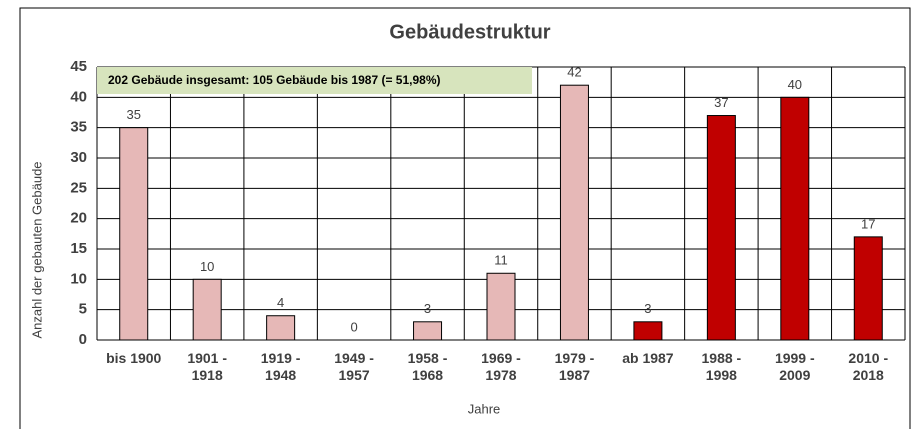 The height and width of the screenshot is (429, 924). I want to click on value-label: 0, so click(353, 326).